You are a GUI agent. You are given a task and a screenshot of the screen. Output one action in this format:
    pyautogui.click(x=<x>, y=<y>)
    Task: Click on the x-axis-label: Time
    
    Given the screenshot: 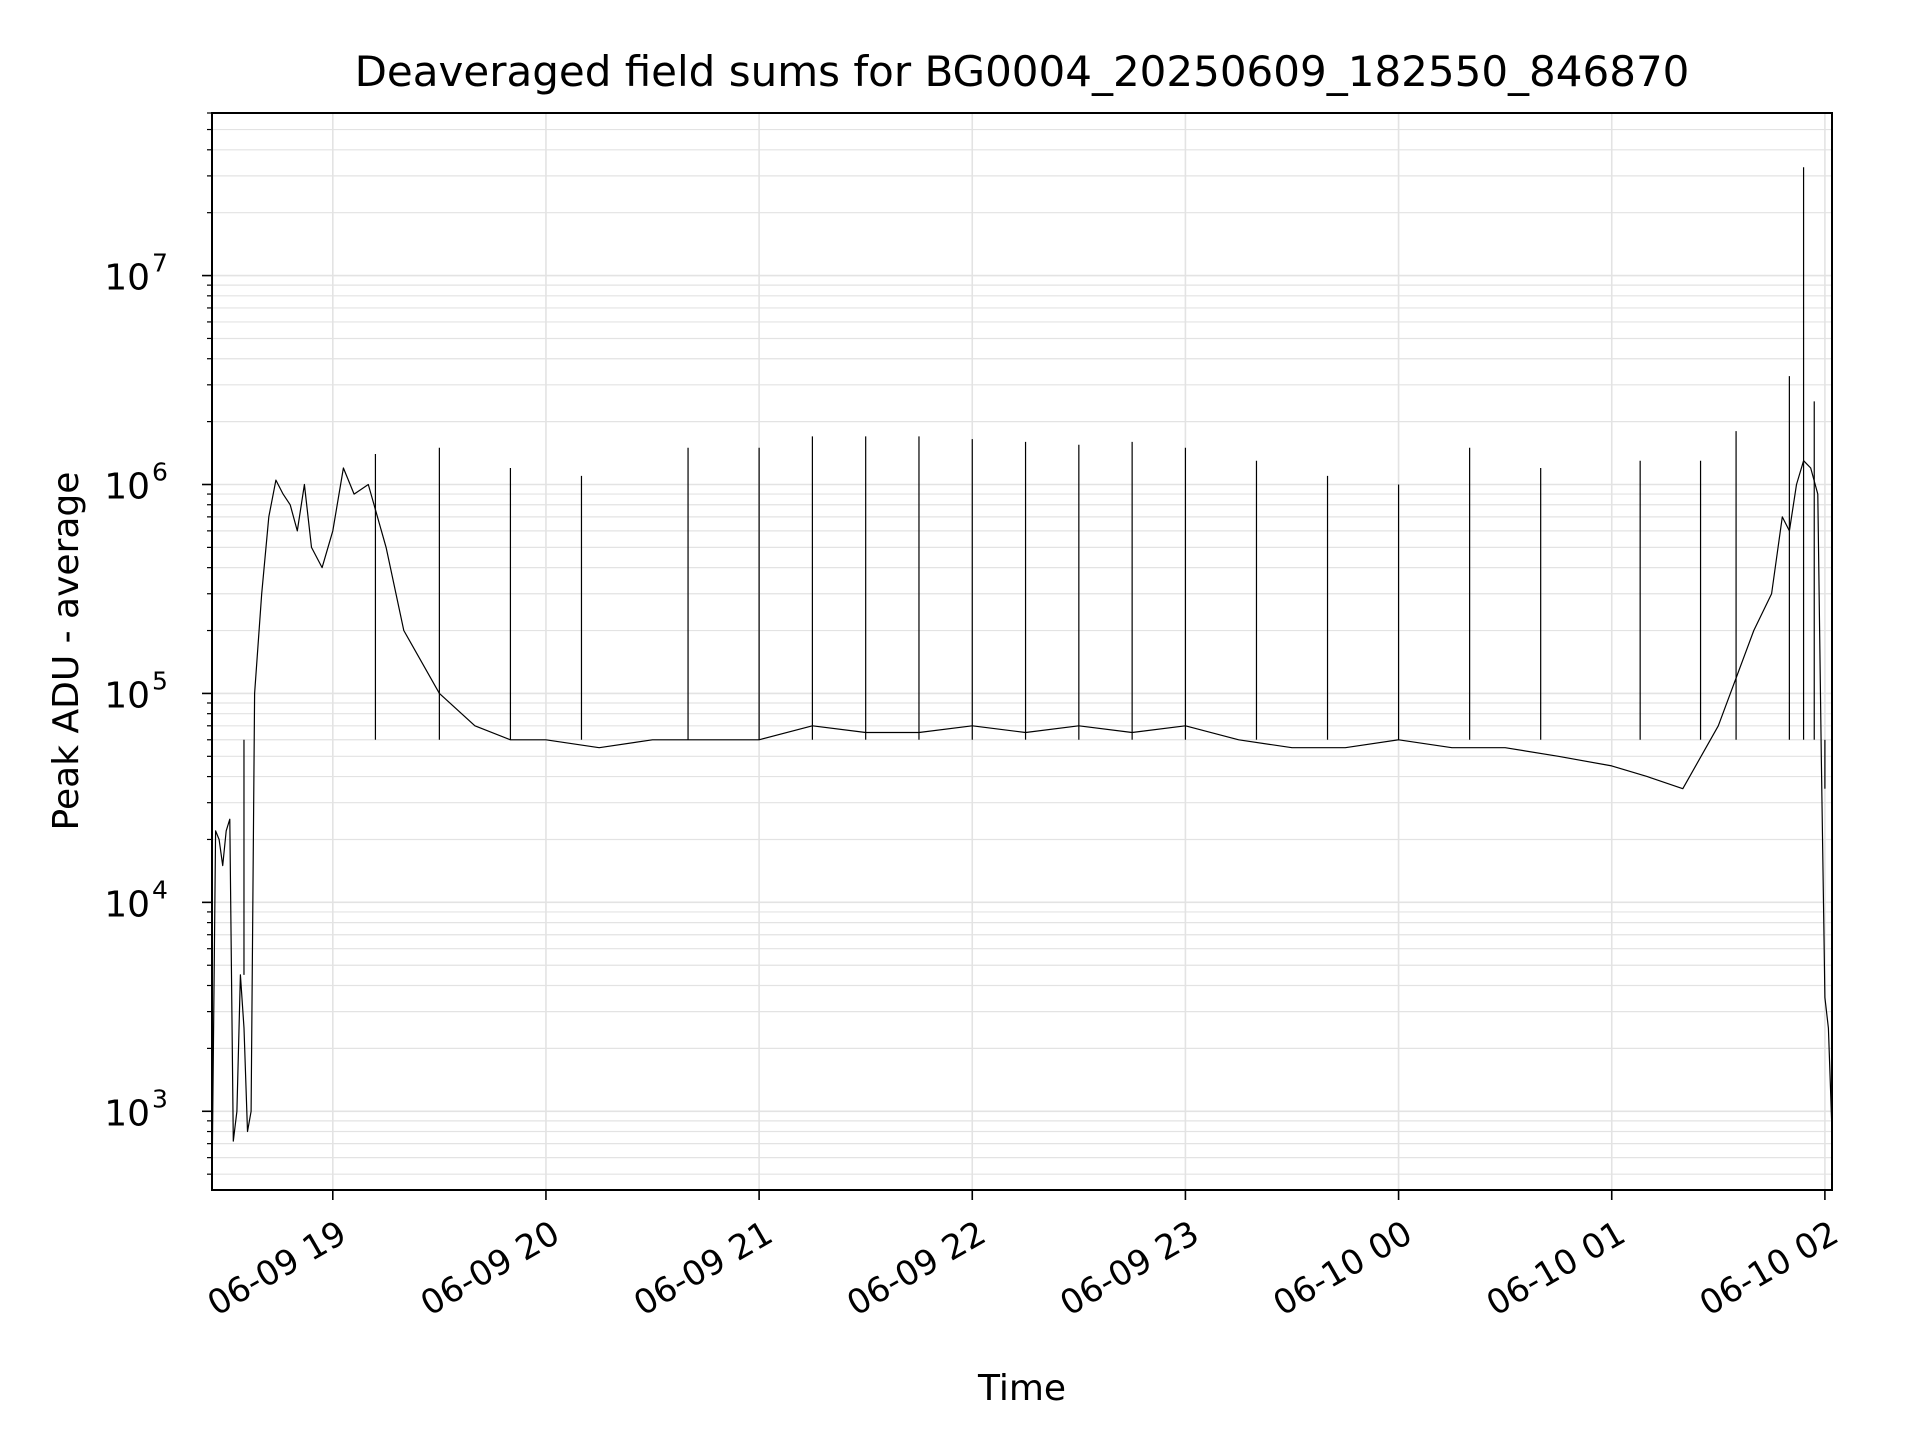 What is the action you would take?
    pyautogui.click(x=1021, y=1388)
    